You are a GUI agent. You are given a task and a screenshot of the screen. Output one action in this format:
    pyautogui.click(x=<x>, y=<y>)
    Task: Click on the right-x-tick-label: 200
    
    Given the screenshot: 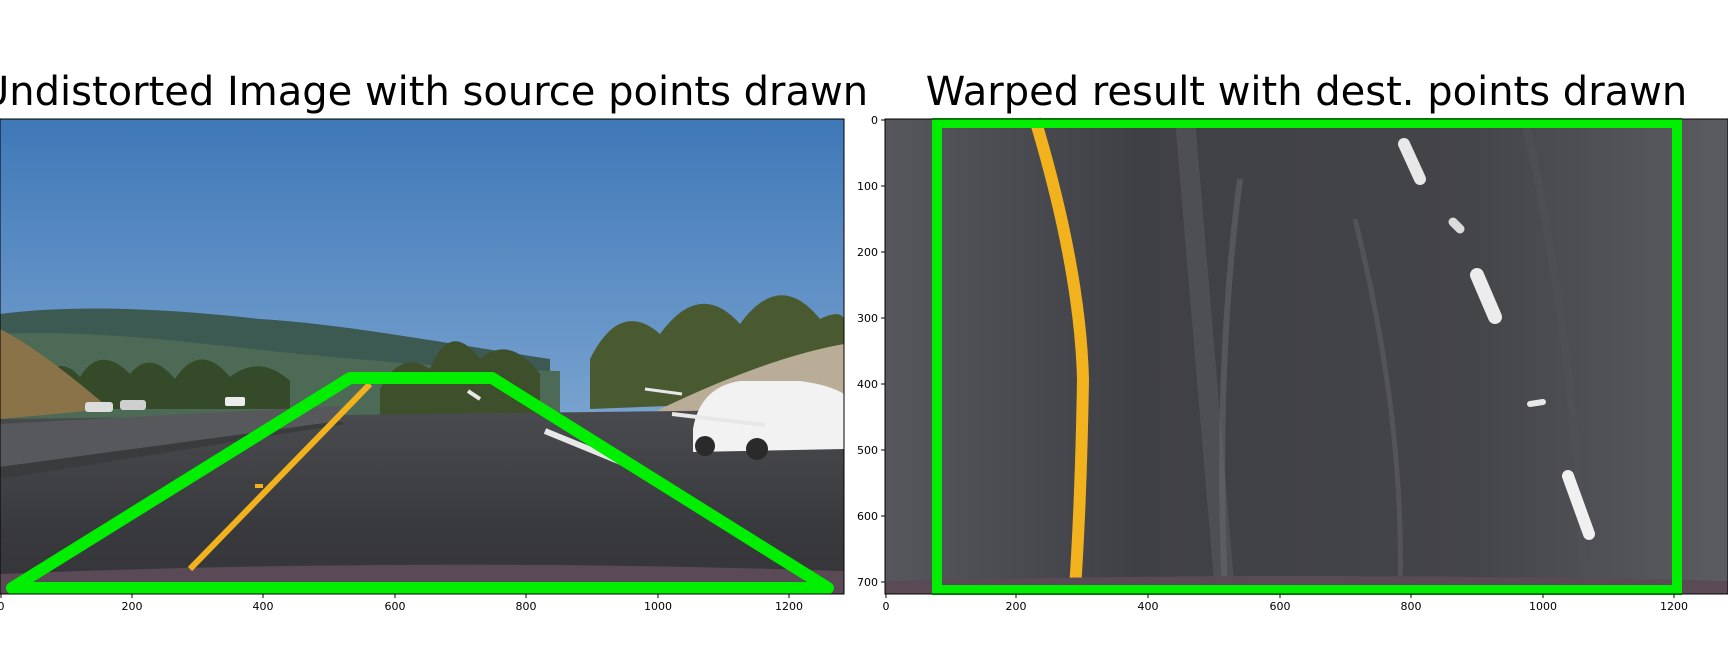 What is the action you would take?
    pyautogui.click(x=1016, y=606)
    